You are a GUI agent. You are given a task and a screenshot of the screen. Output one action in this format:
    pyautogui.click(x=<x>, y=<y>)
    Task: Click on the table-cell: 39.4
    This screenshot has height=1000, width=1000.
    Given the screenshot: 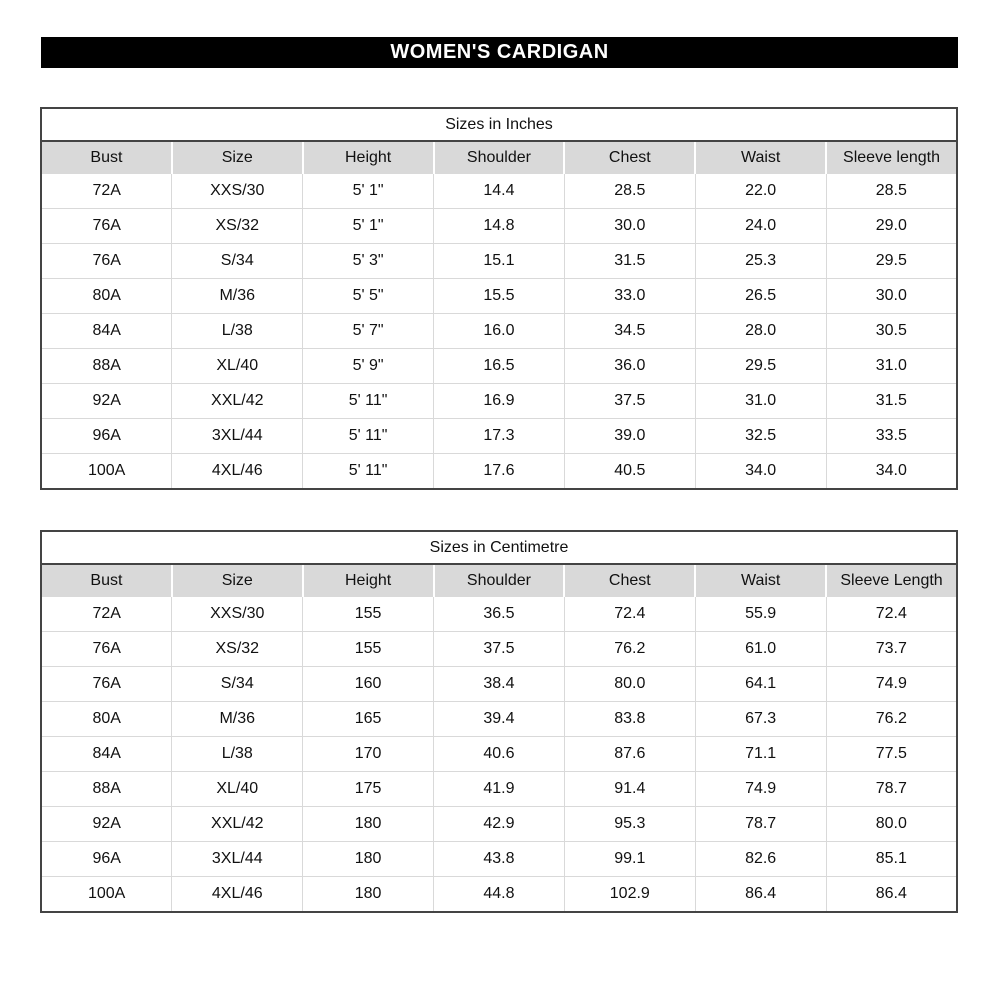 What is the action you would take?
    pyautogui.click(x=499, y=719)
    